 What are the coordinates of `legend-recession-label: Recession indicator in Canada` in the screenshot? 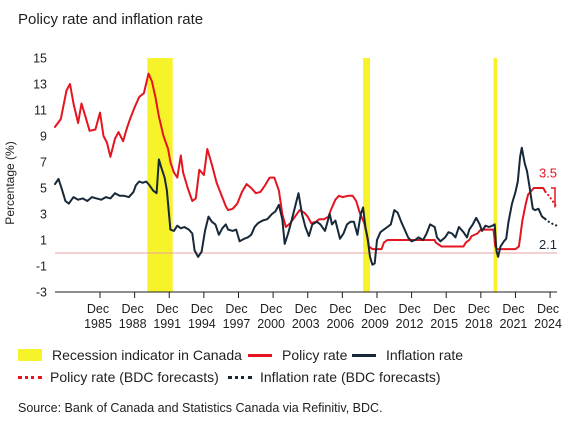 It's located at (147, 355).